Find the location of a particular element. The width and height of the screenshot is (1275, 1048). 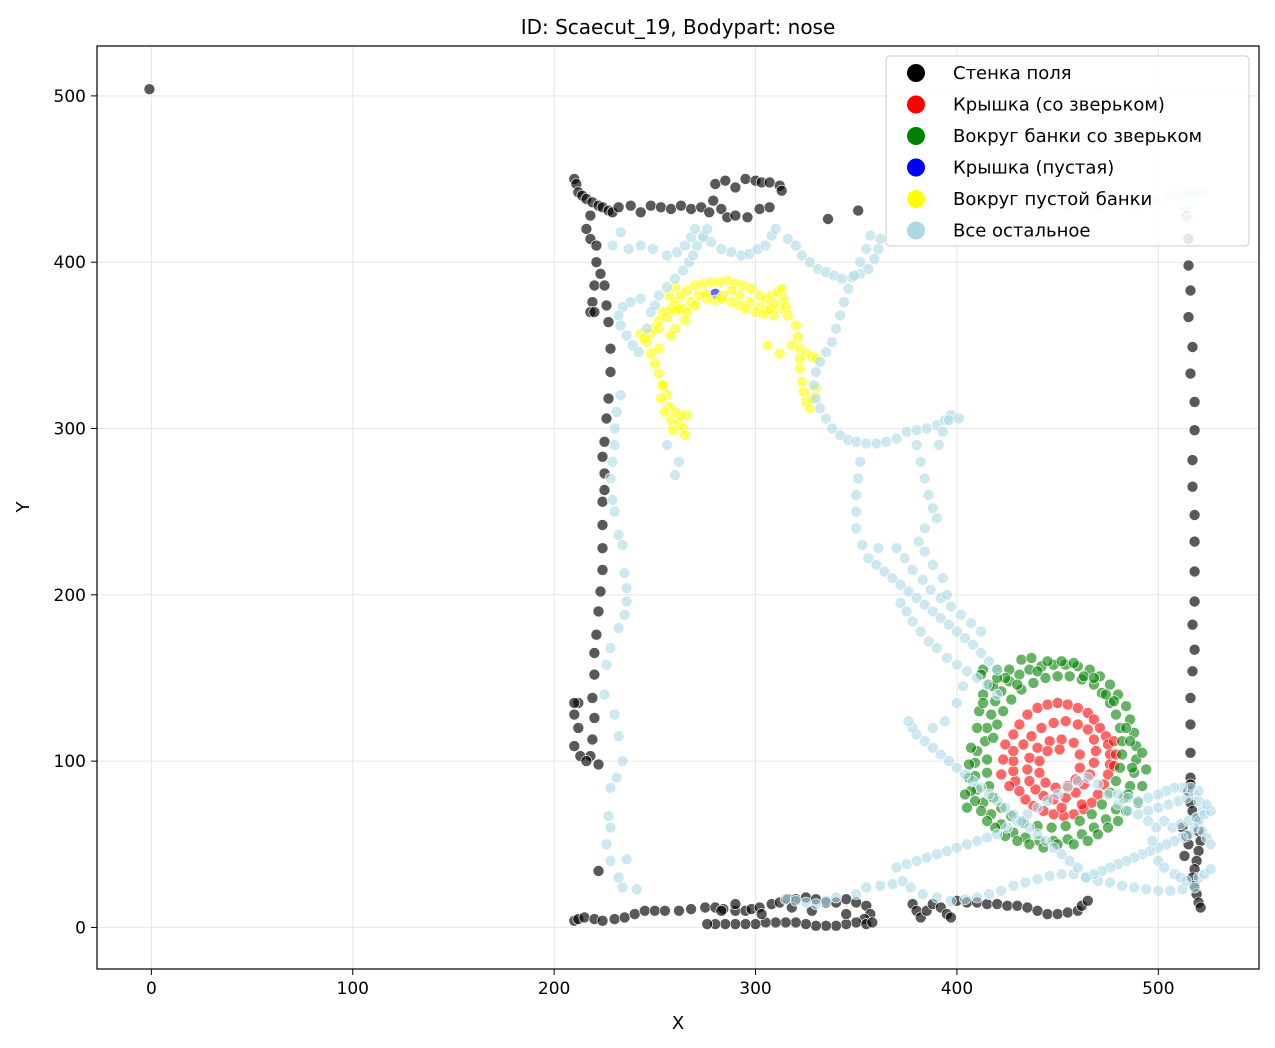

x-tick-label: 500 is located at coordinates (1158, 989).